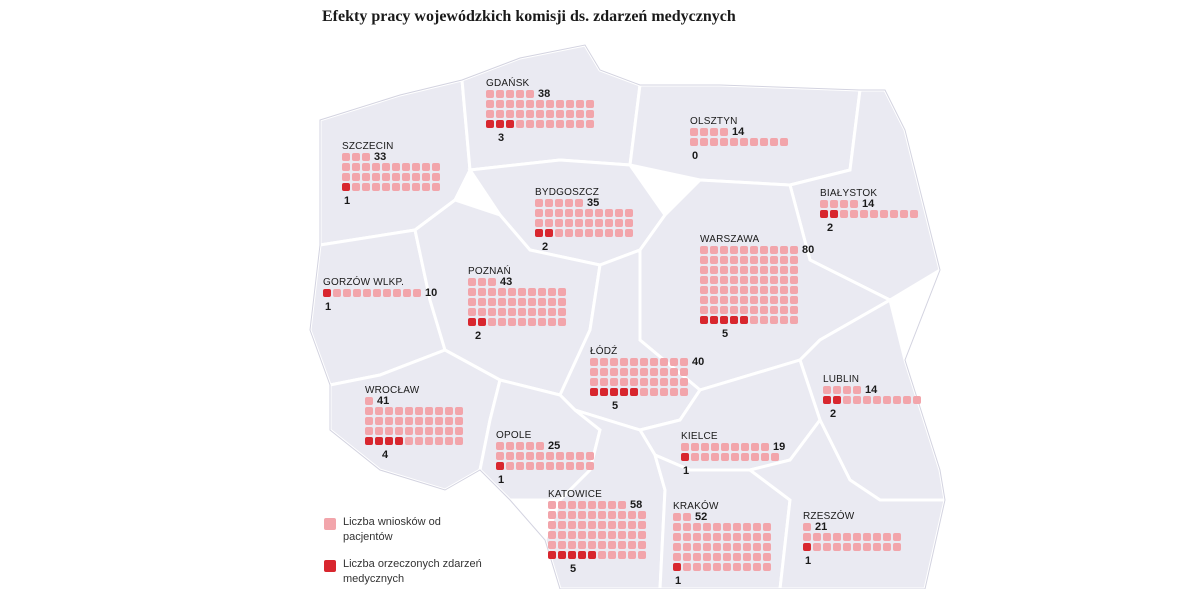  What do you see at coordinates (868, 204) in the screenshot?
I see `applications-count: 14` at bounding box center [868, 204].